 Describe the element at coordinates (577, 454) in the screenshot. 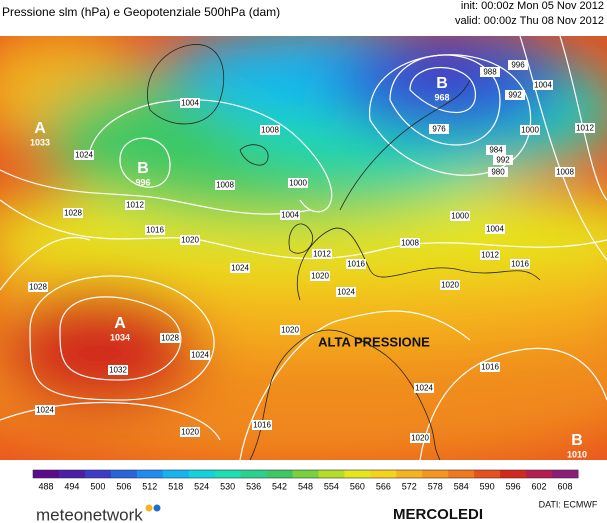

I see `center-value: 1010` at that location.